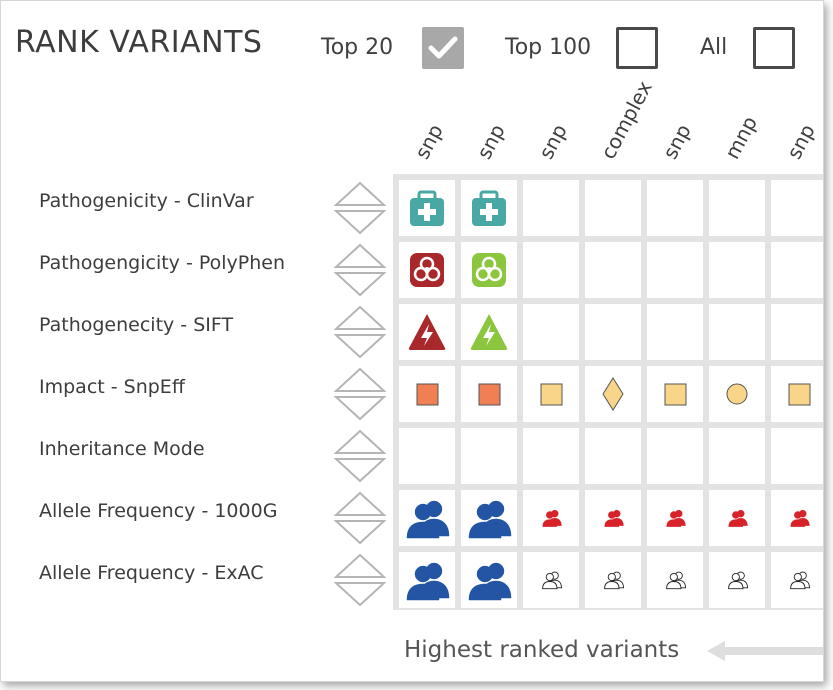 This screenshot has height=690, width=833. I want to click on filter-top100-checkbox, so click(637, 48).